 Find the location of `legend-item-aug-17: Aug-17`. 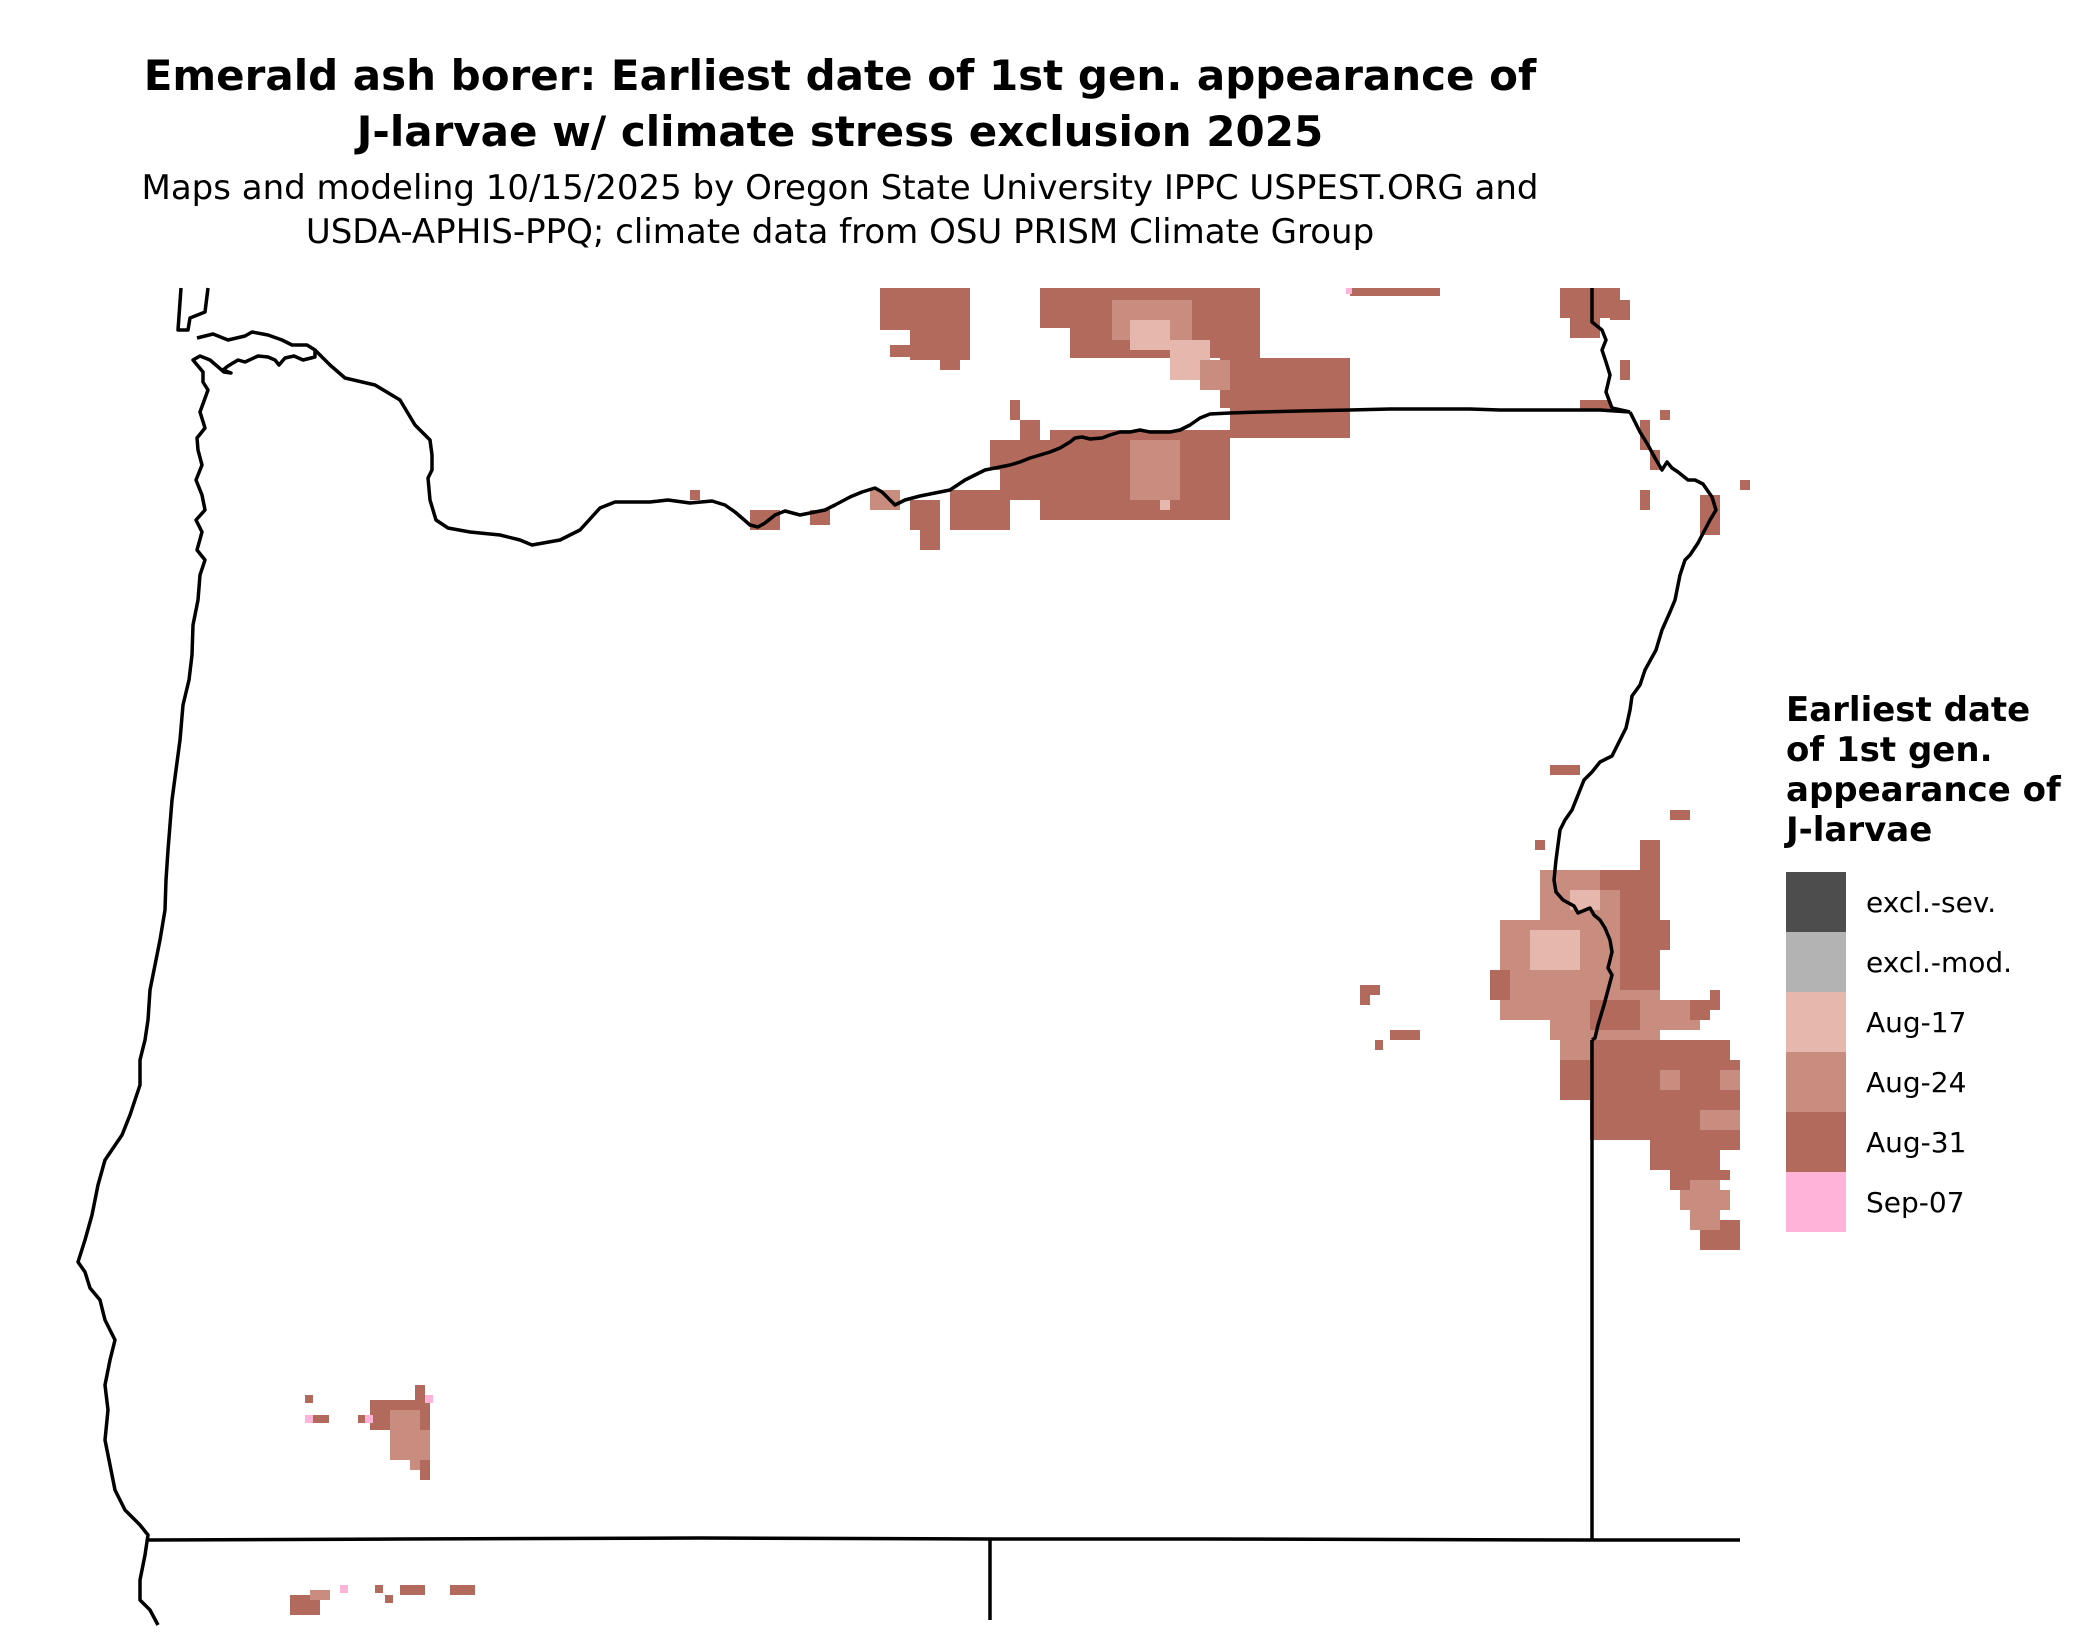

legend-item-aug-17: Aug-17 is located at coordinates (1936, 1022).